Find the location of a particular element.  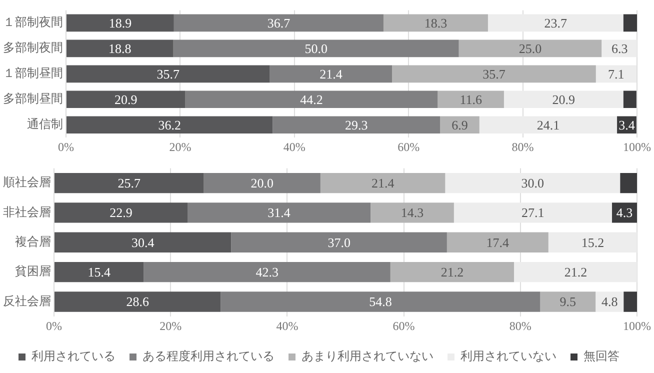

data-label: 37.0 is located at coordinates (339, 242).